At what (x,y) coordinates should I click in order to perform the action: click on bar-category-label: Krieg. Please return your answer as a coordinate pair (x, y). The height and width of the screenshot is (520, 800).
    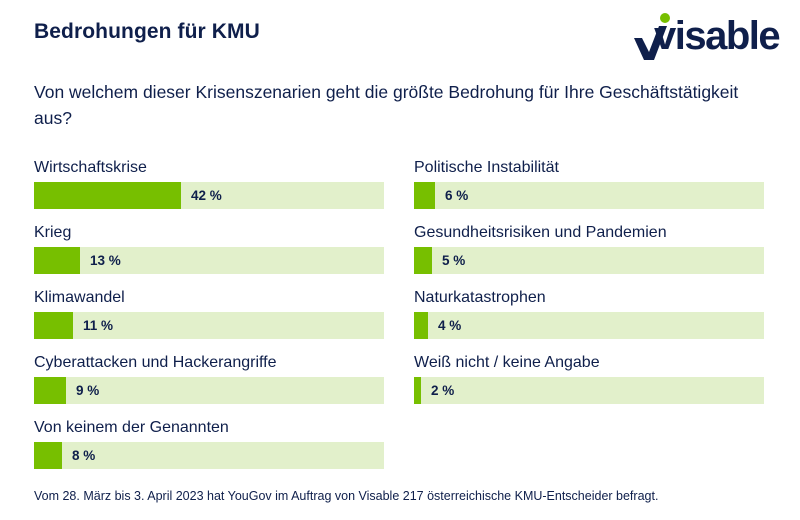
    Looking at the image, I should click on (53, 232).